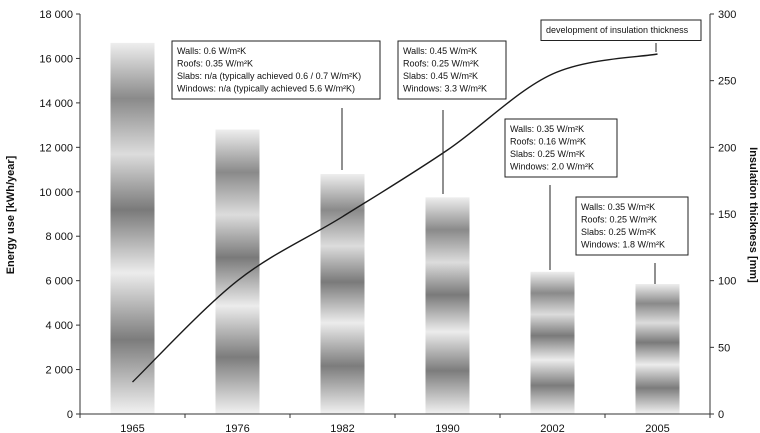  Describe the element at coordinates (132, 428) in the screenshot. I see `x-tick-label: 1965` at that location.